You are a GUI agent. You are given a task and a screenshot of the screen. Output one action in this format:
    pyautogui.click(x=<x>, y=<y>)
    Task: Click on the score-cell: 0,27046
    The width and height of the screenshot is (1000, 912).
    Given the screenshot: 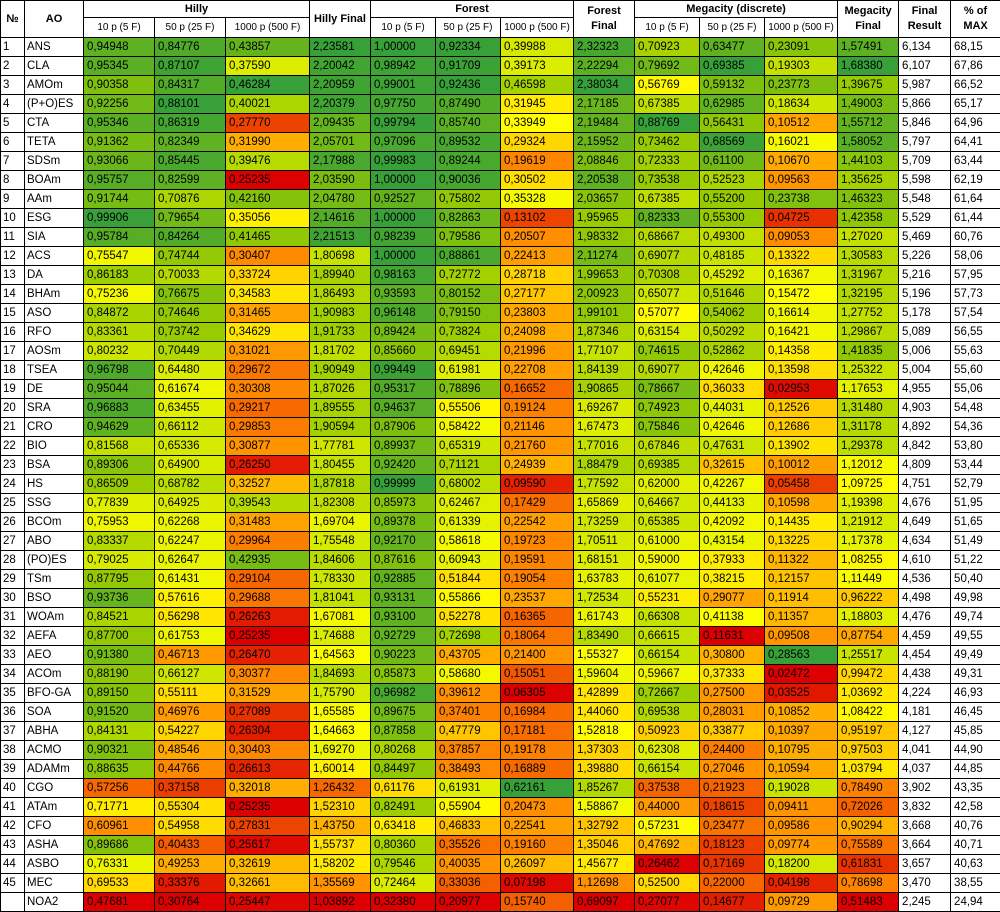 What is the action you would take?
    pyautogui.click(x=732, y=769)
    